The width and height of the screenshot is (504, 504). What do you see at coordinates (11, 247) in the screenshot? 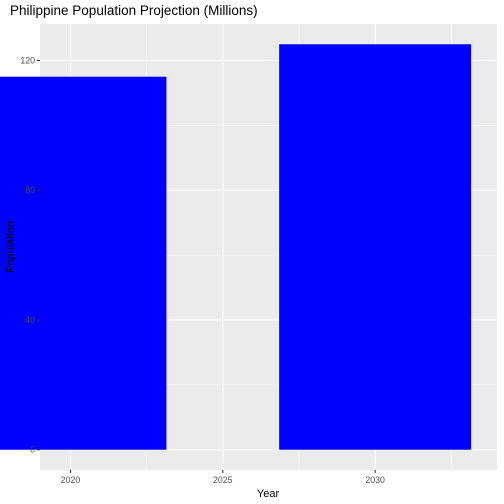
I see `y-axis-title: Population` at bounding box center [11, 247].